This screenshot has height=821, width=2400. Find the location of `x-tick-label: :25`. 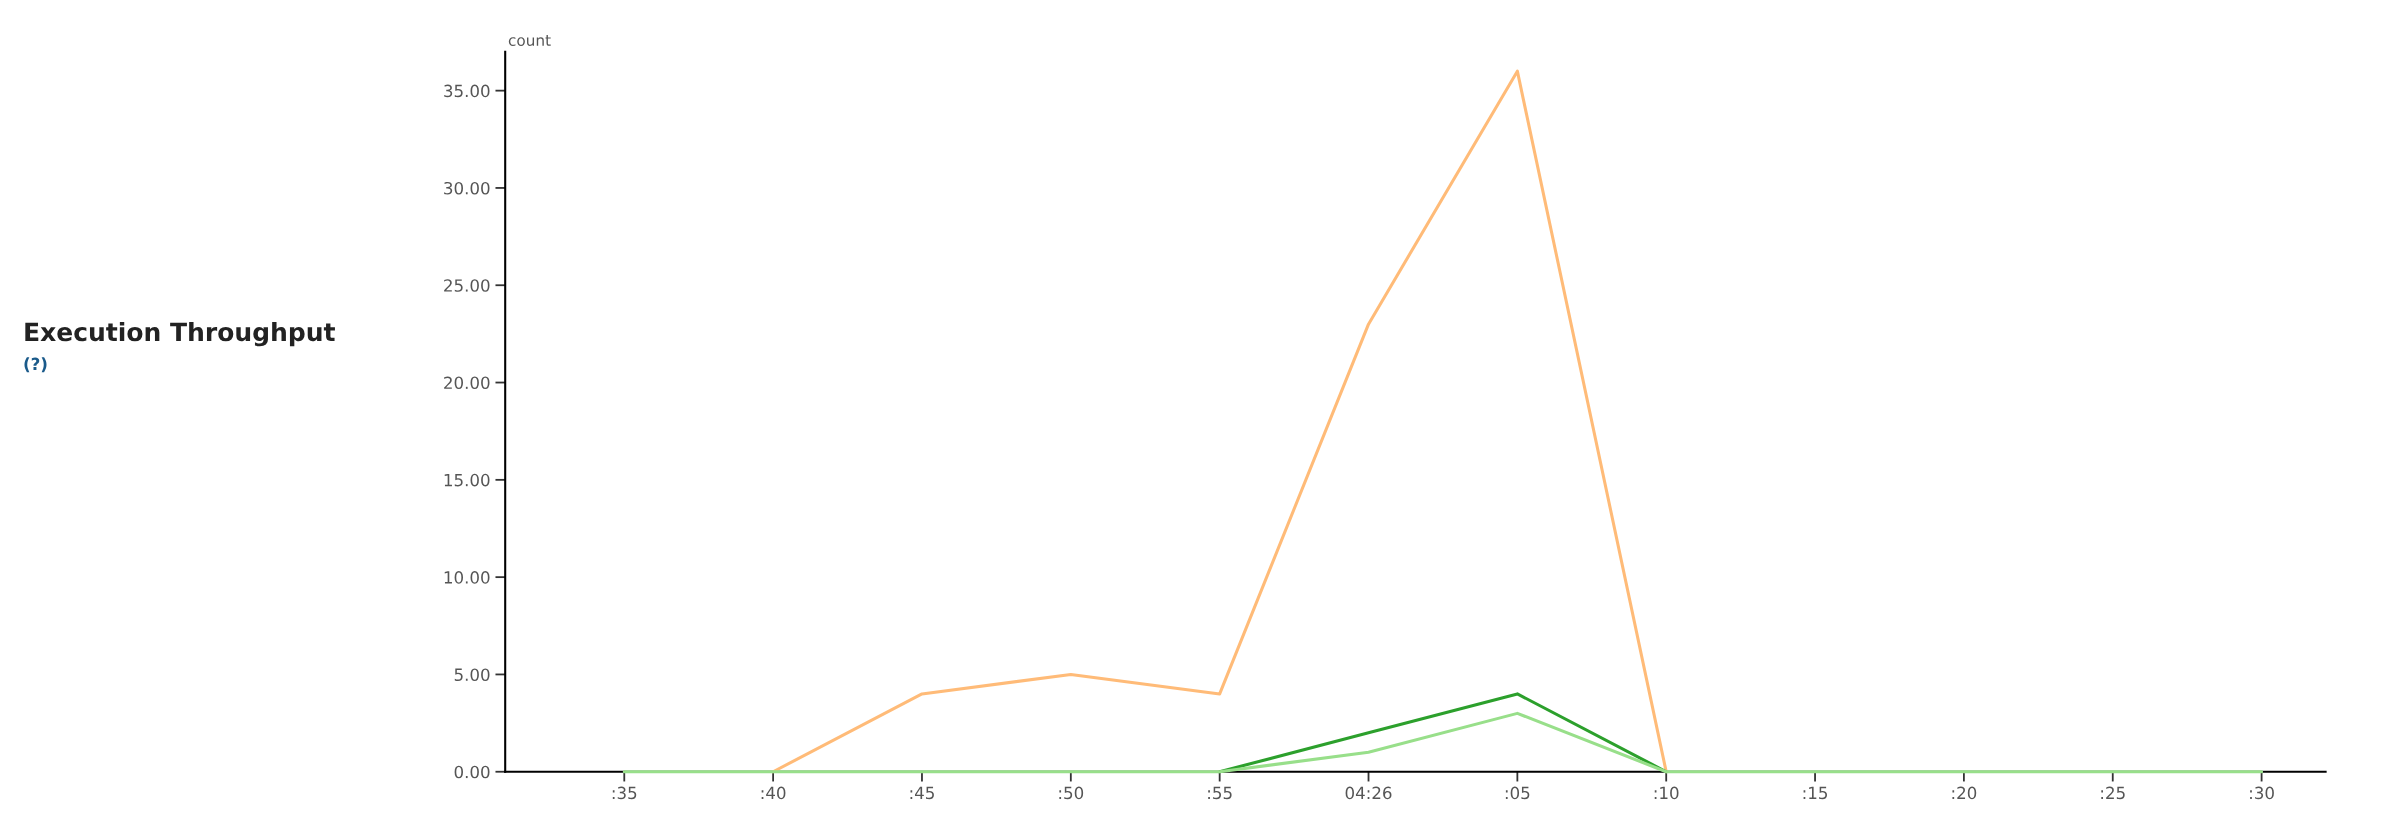

x-tick-label: :25 is located at coordinates (2113, 793).